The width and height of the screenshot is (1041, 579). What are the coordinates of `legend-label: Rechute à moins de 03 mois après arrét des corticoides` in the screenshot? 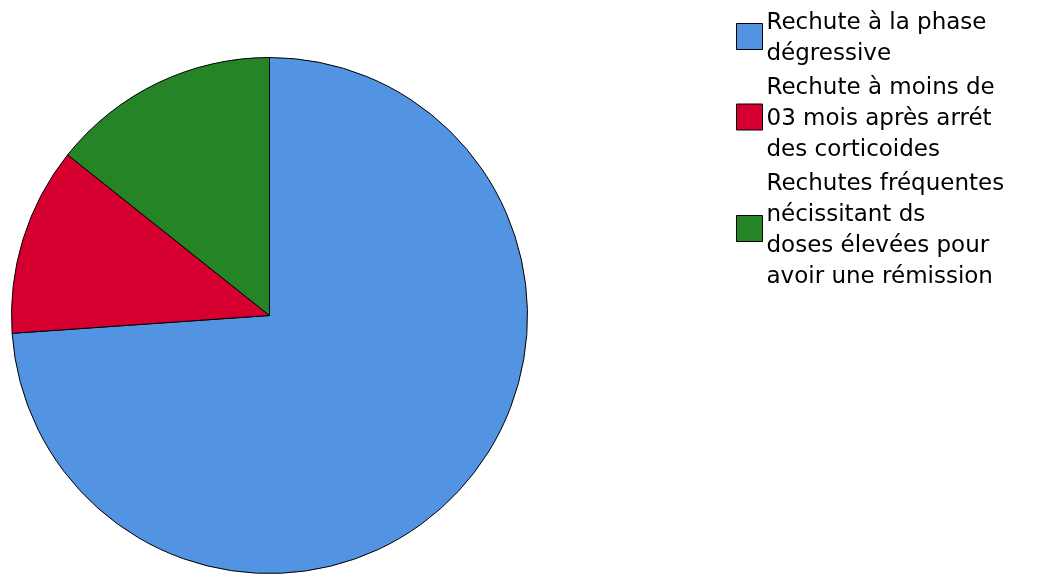 It's located at (880, 117).